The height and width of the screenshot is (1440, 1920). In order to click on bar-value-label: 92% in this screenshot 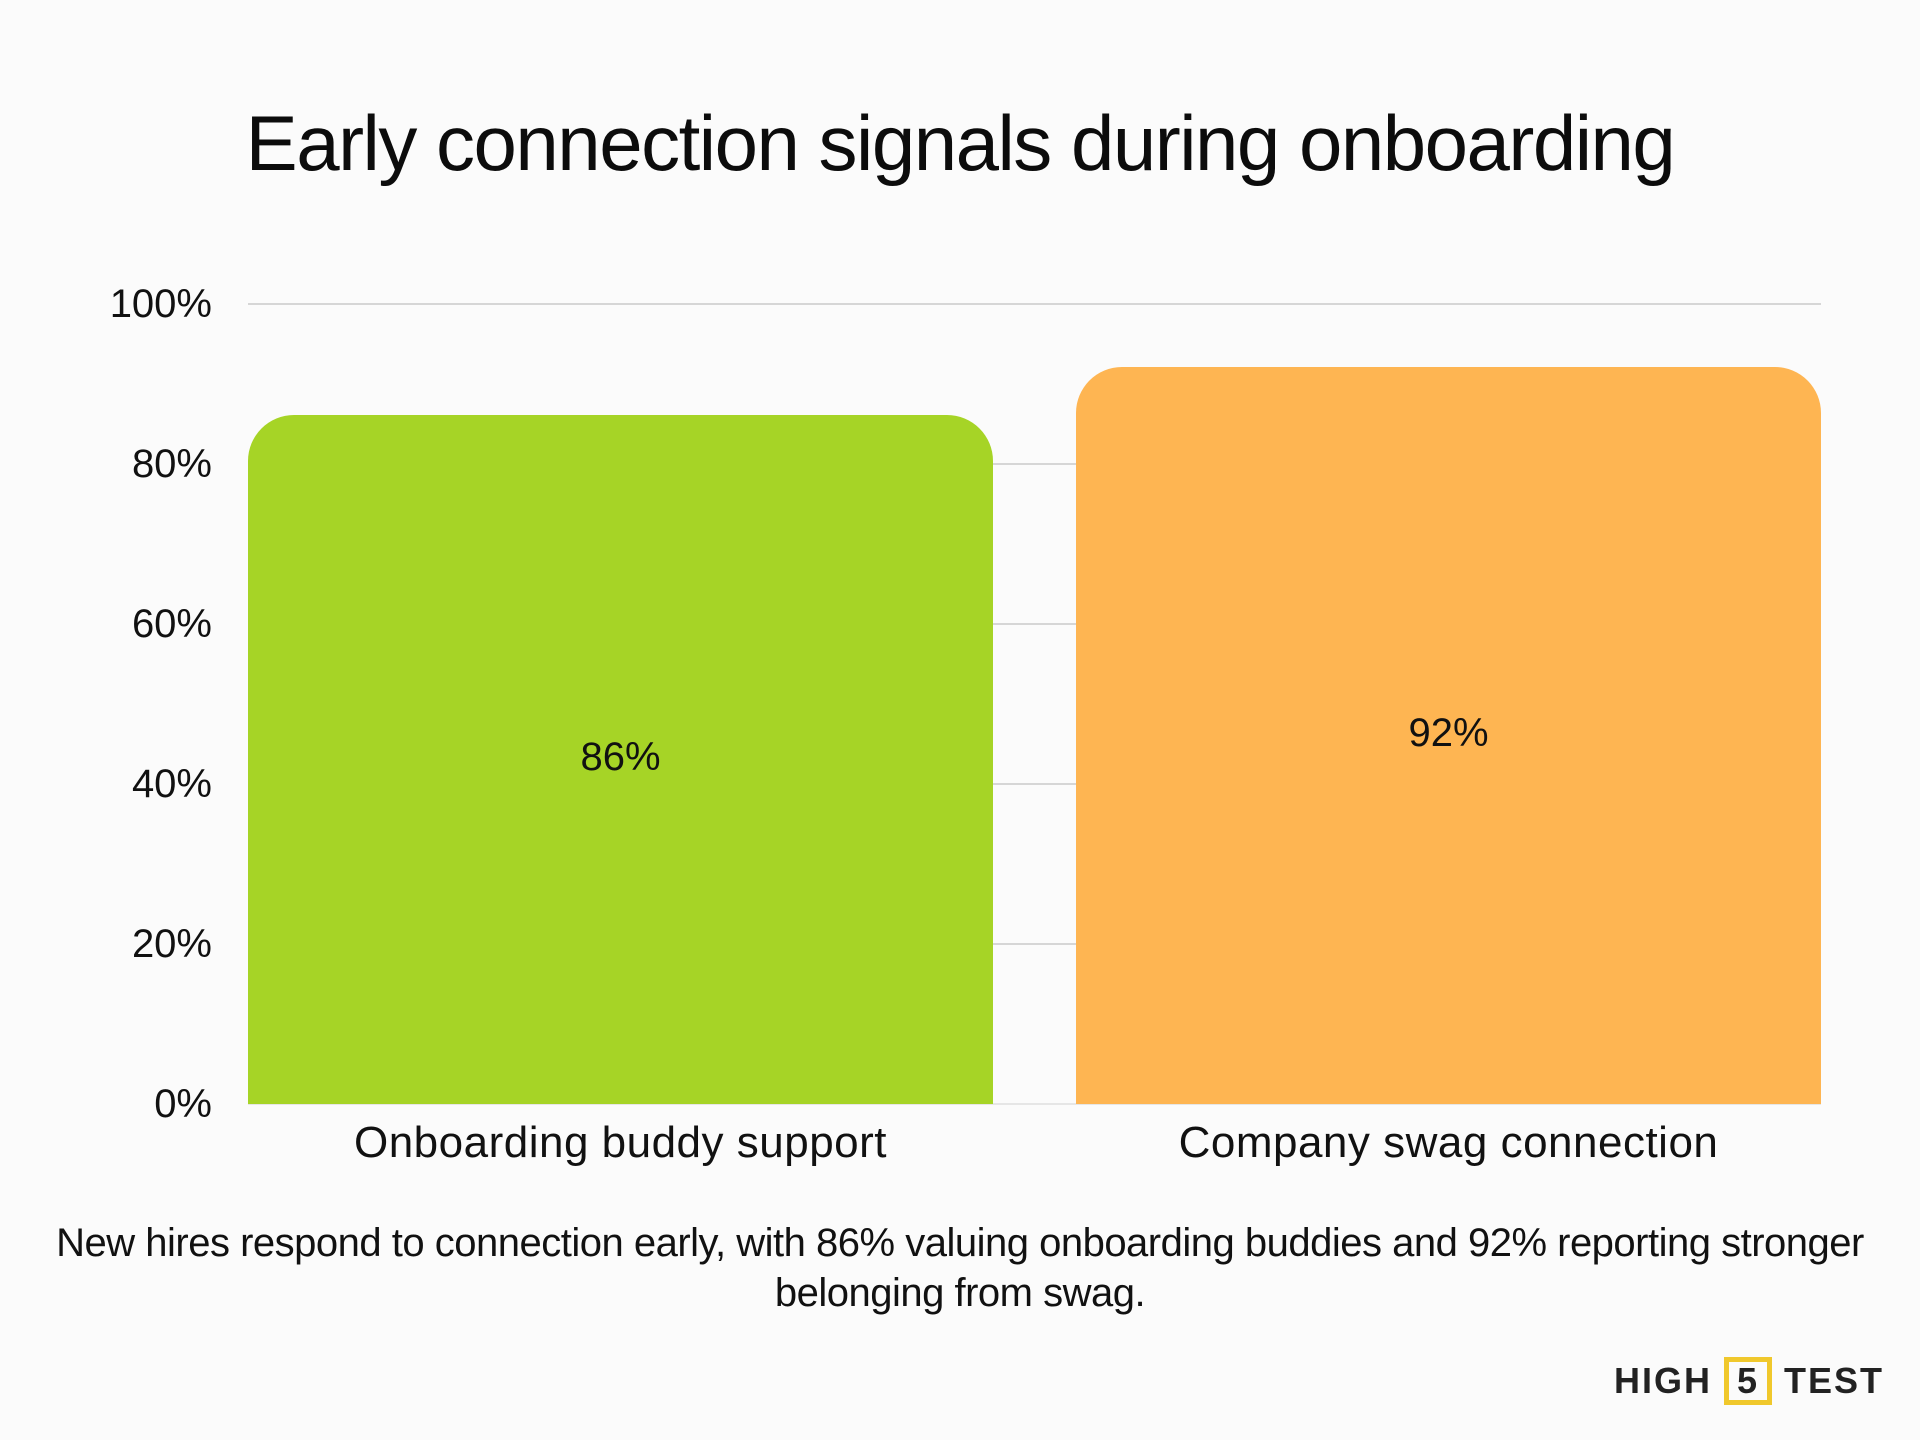, I will do `click(1448, 733)`.